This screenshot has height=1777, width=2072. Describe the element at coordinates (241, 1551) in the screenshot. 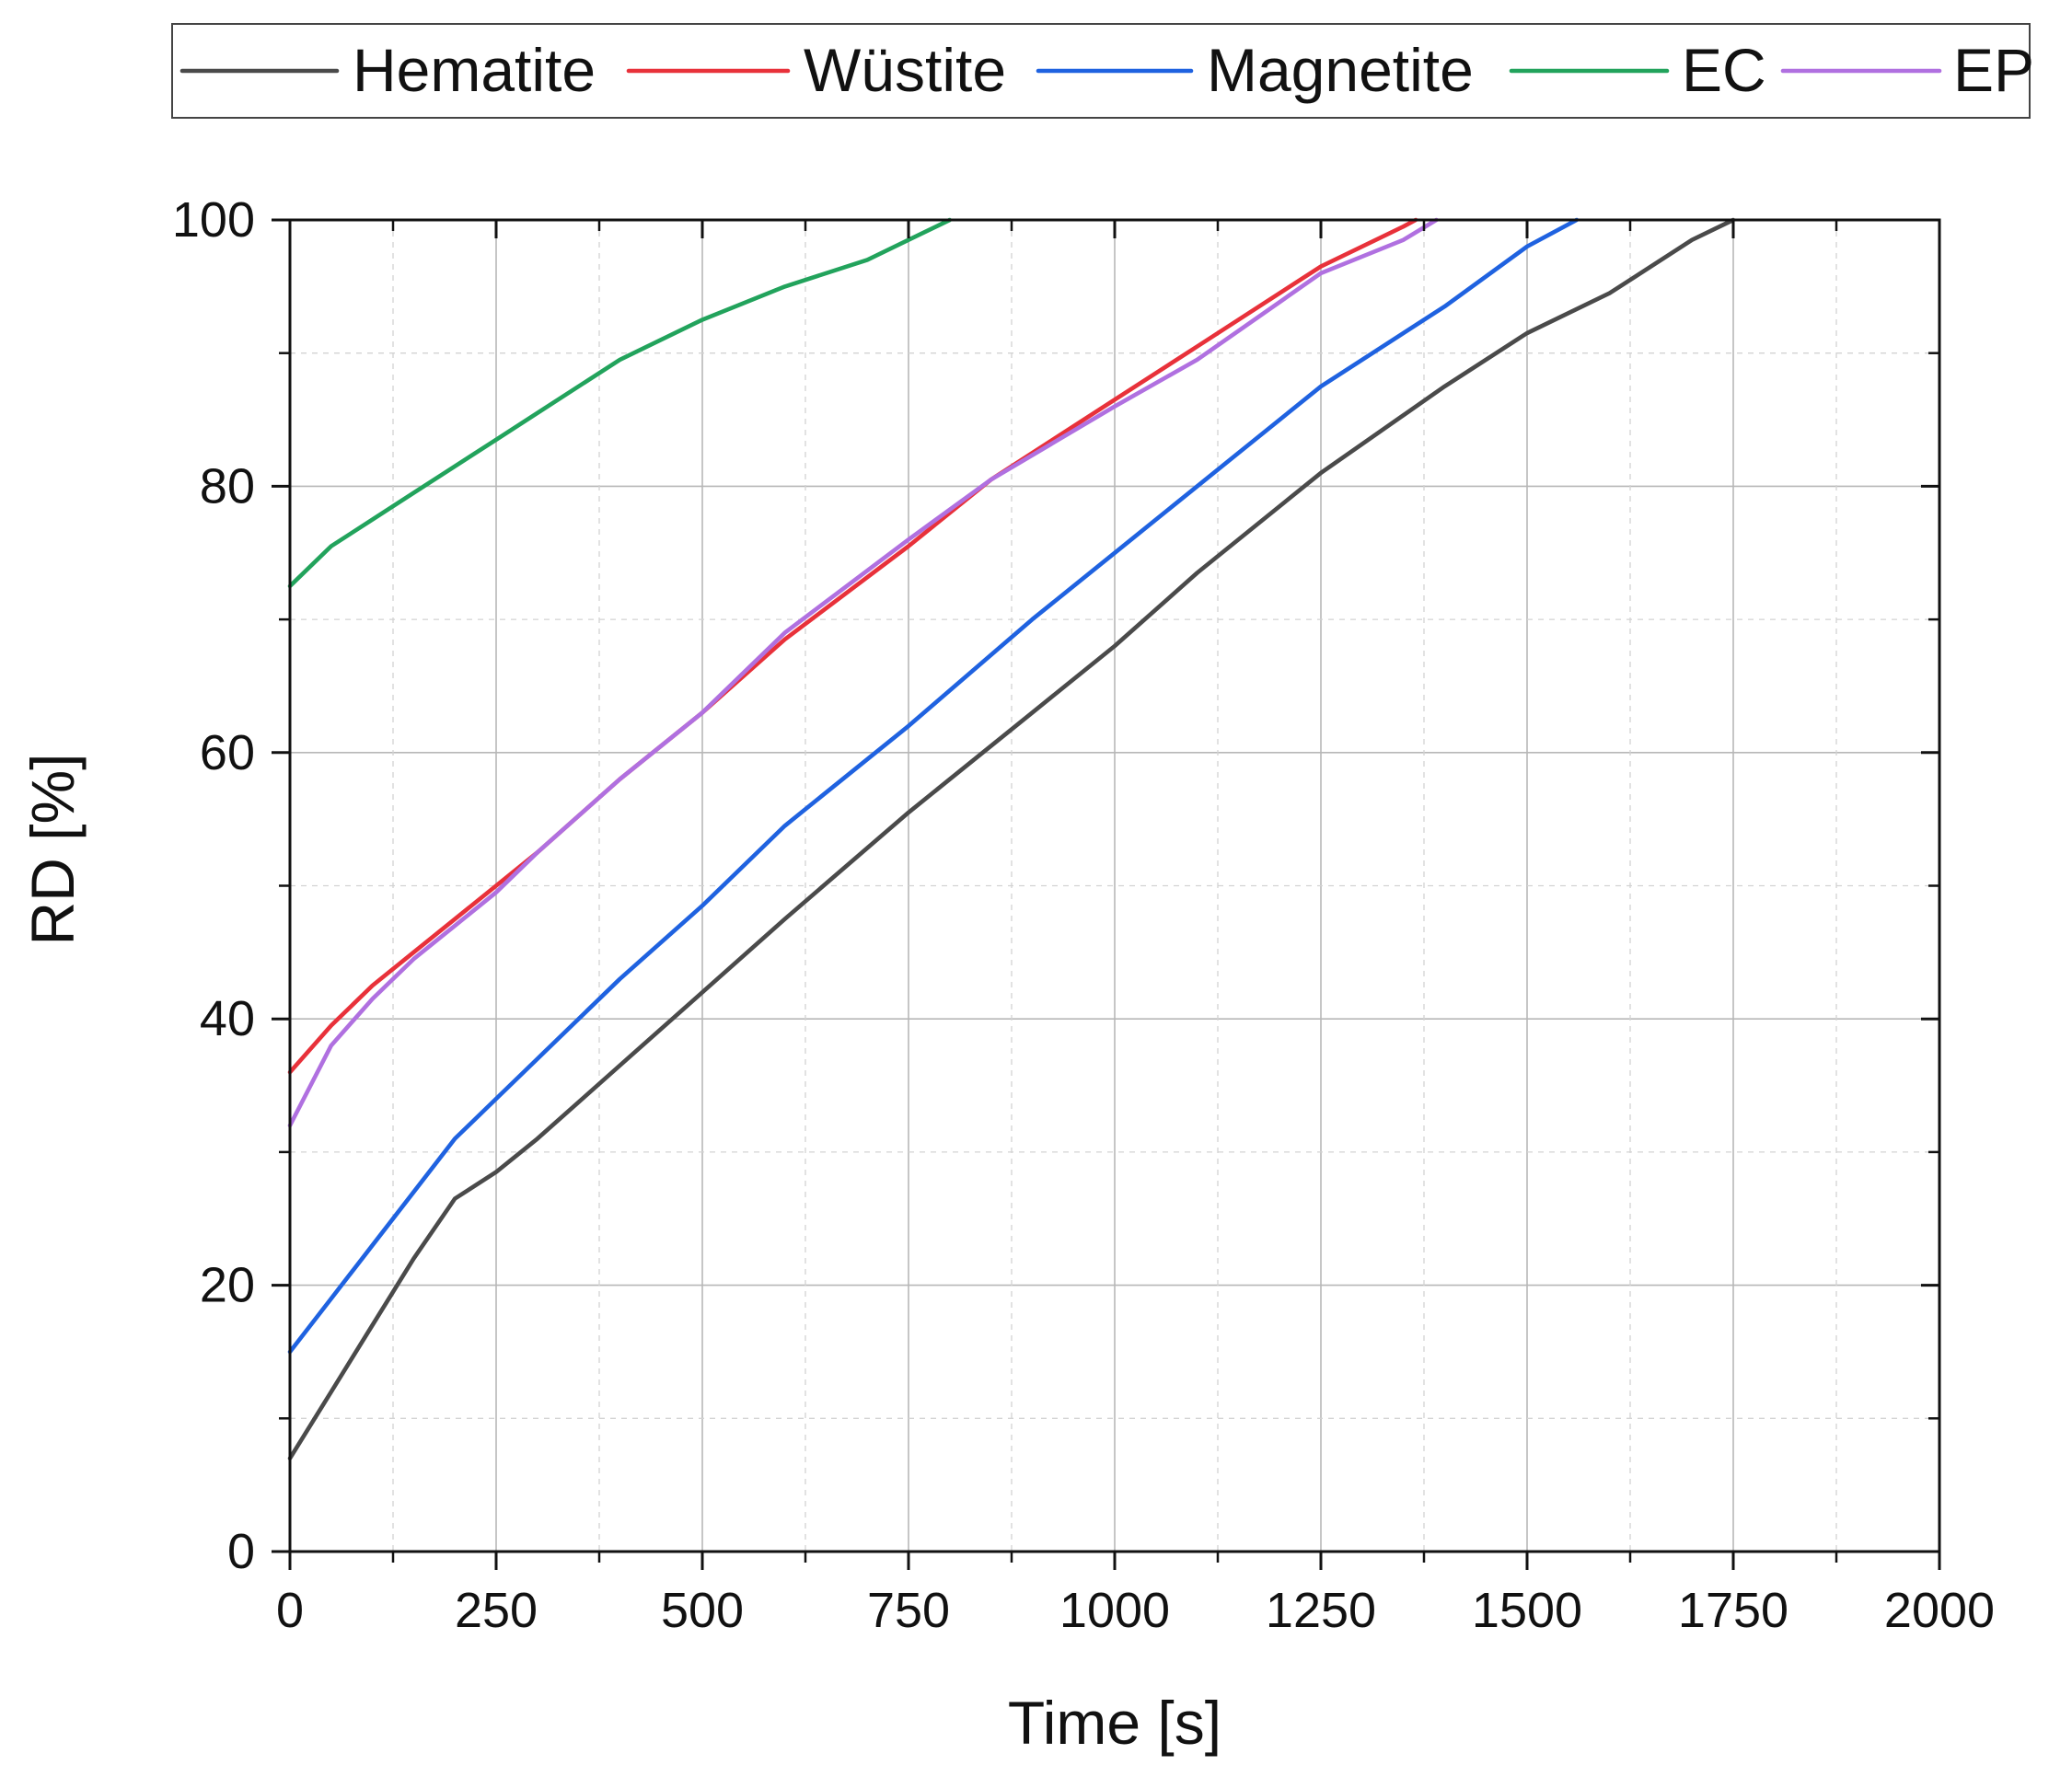

I see `y-tick-label: 0` at that location.